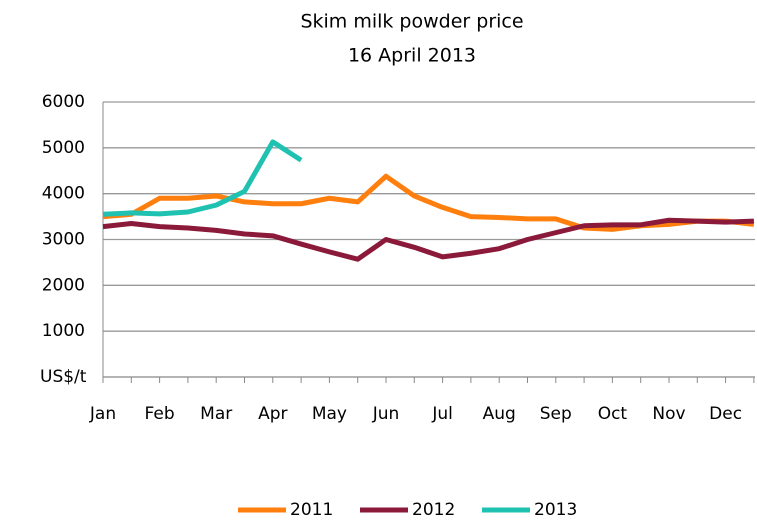 The width and height of the screenshot is (757, 529). I want to click on x-tick-label: Apr, so click(272, 414).